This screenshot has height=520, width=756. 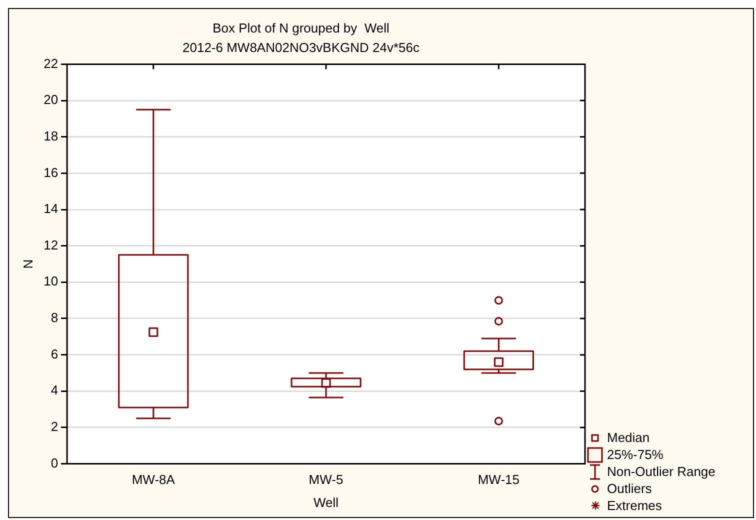 What do you see at coordinates (628, 437) in the screenshot?
I see `text: Median` at bounding box center [628, 437].